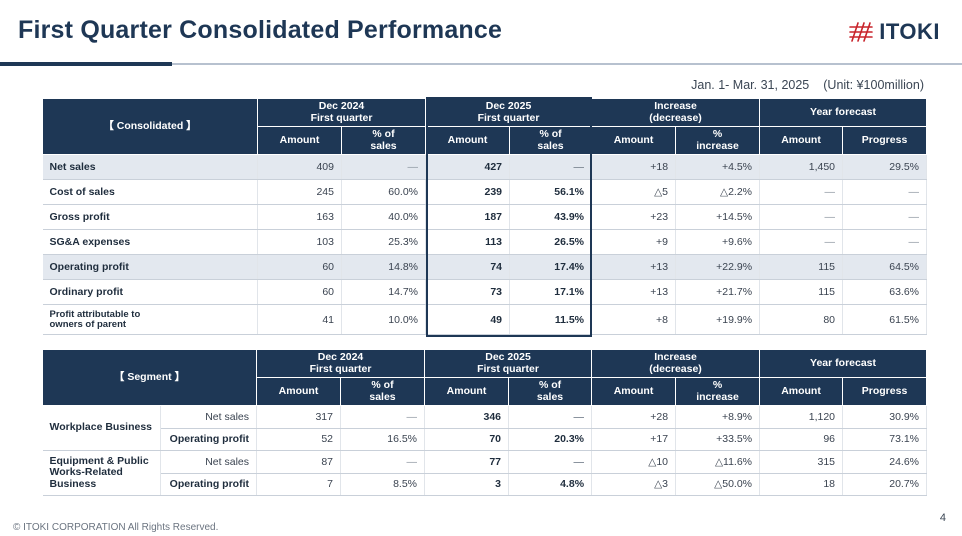  Describe the element at coordinates (384, 242) in the screenshot. I see `prev-pct-cell: 25.3%` at that location.